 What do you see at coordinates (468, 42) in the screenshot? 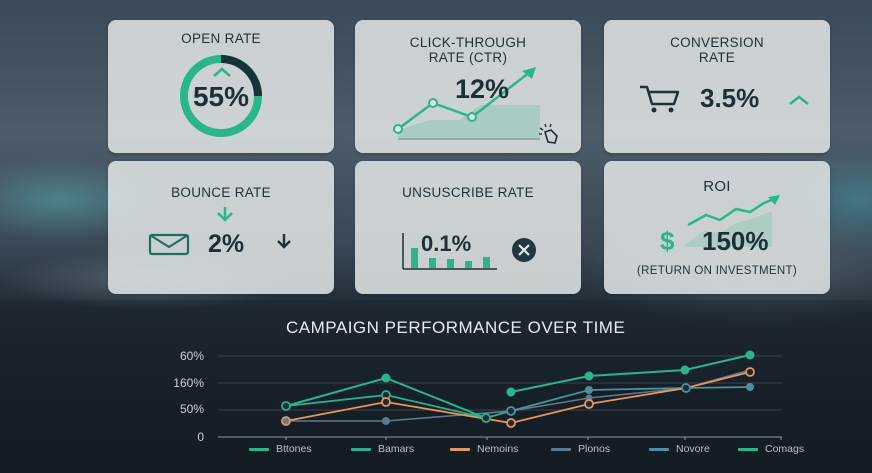
I see `ctr-title-line1: CLICK-THROUGH` at bounding box center [468, 42].